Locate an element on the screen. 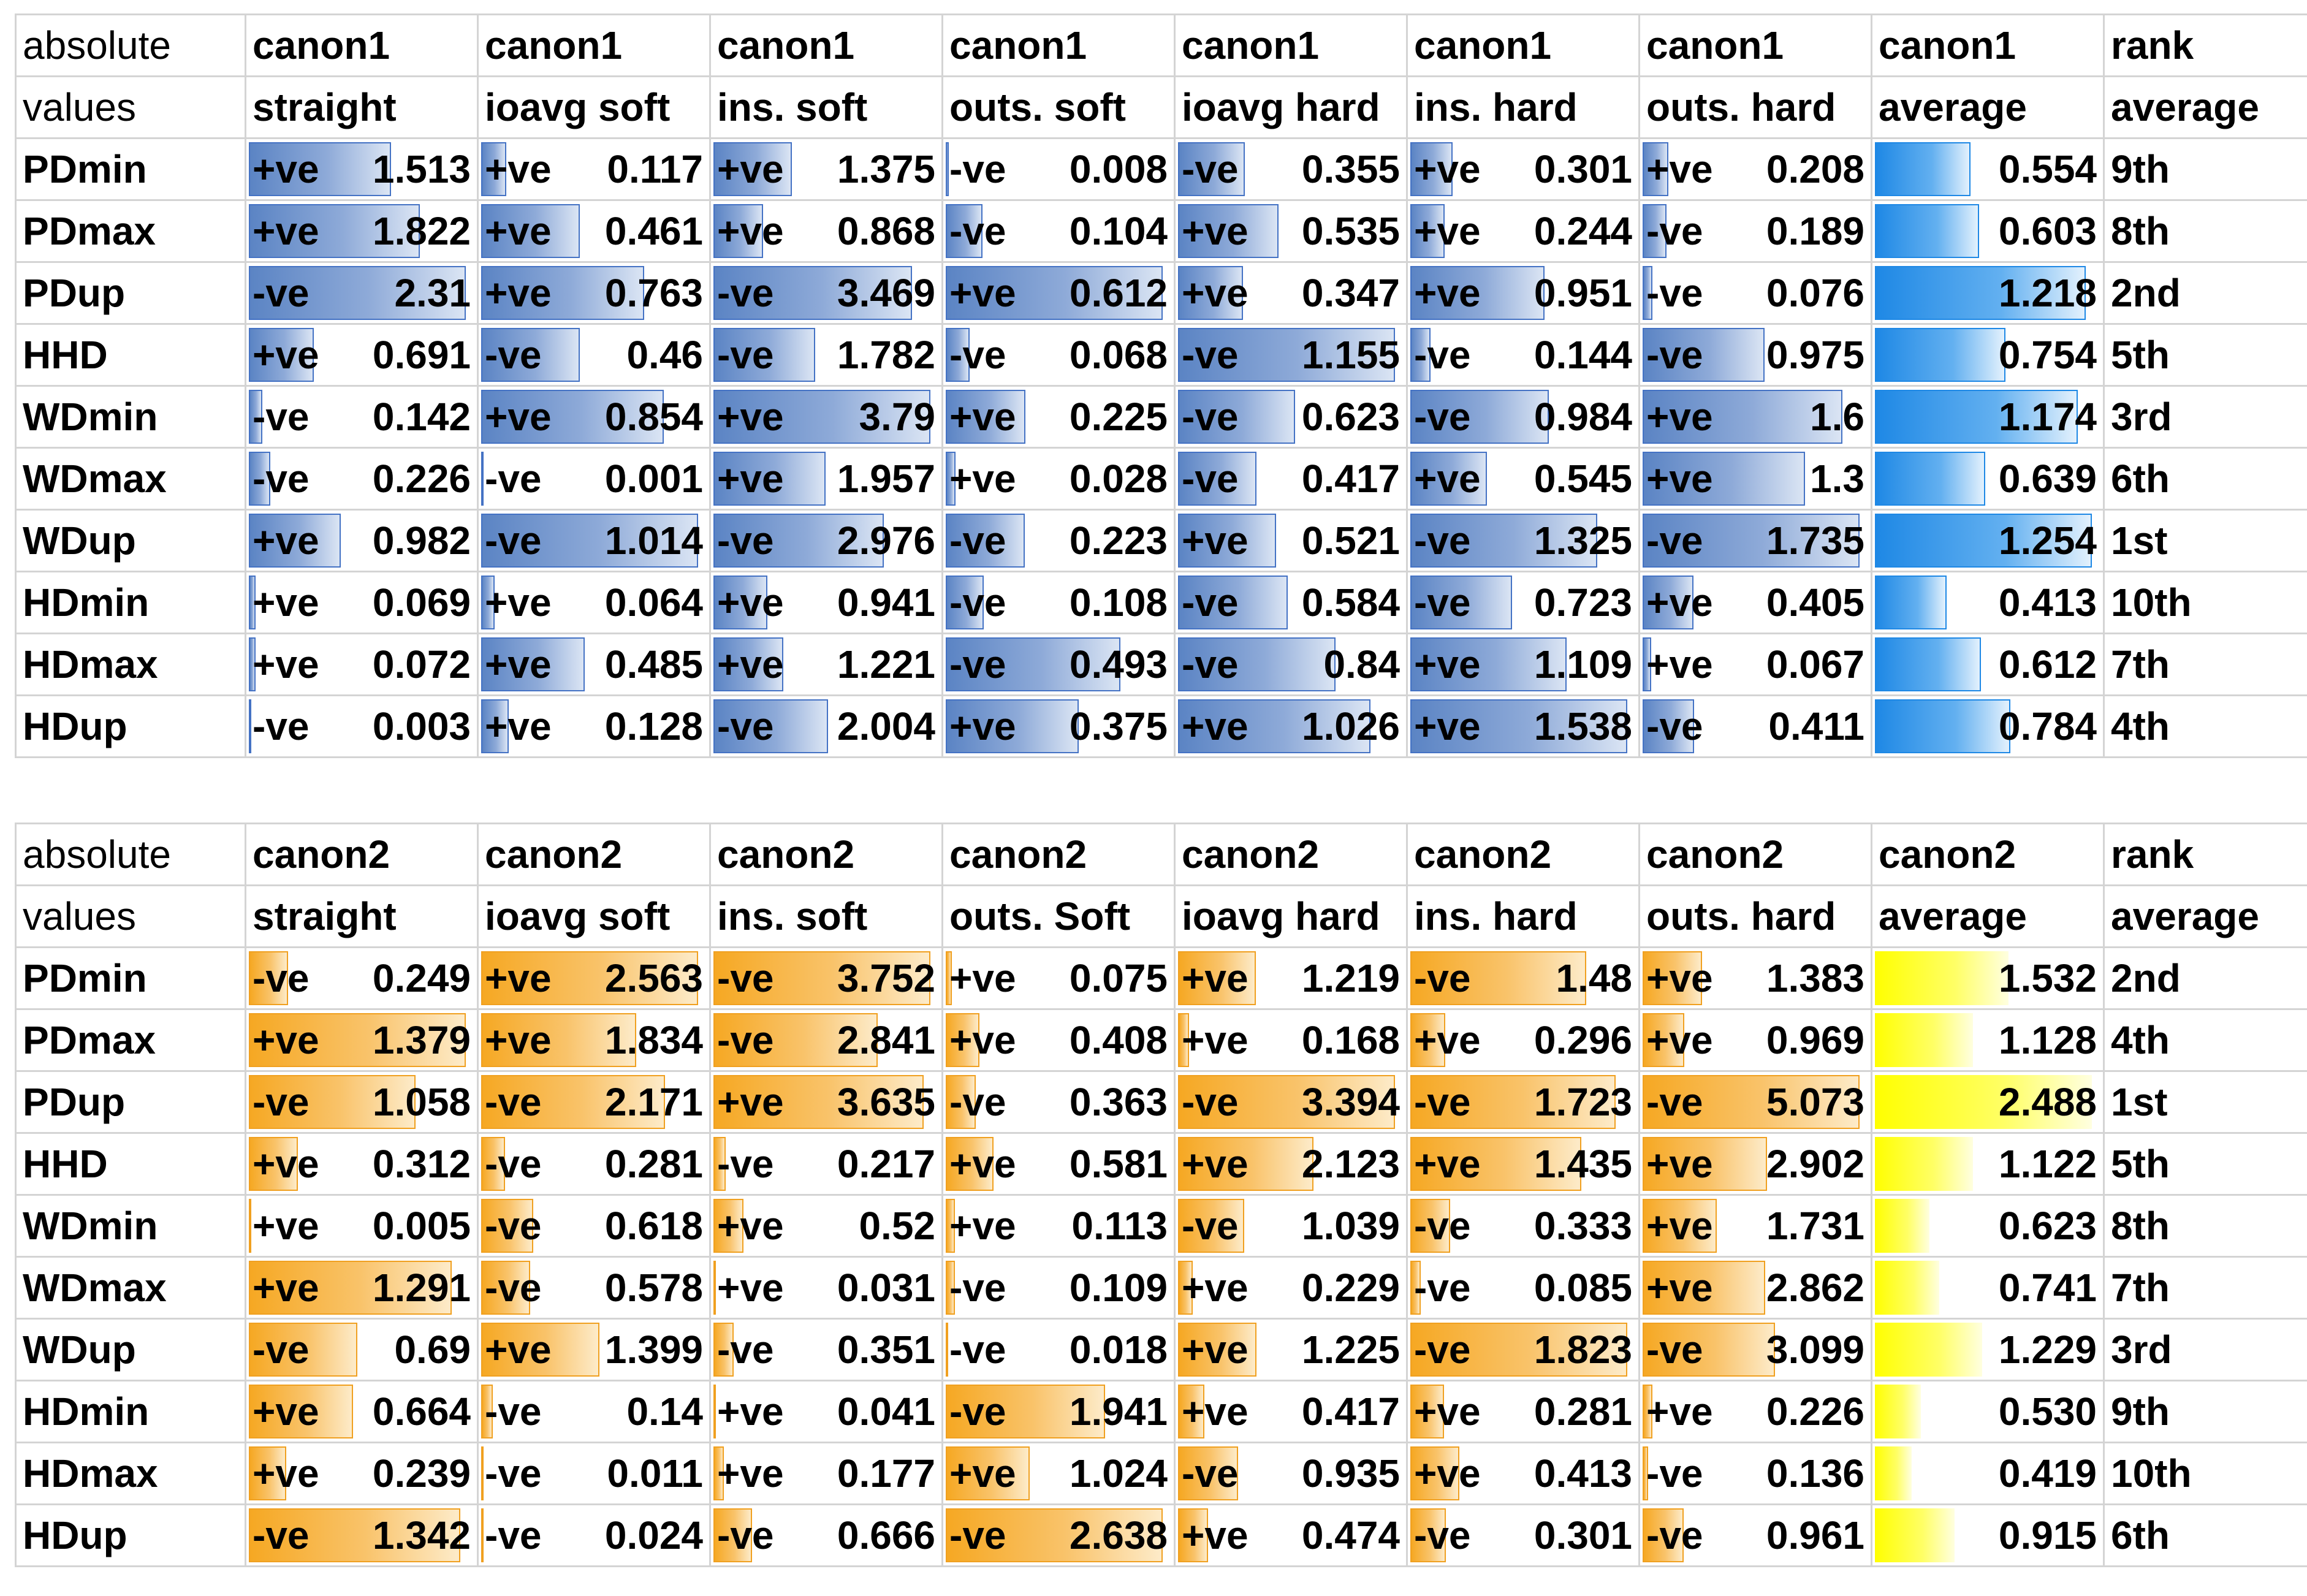 Image resolution: width=2307 pixels, height=1596 pixels. value-label: 1.723 is located at coordinates (1583, 1102).